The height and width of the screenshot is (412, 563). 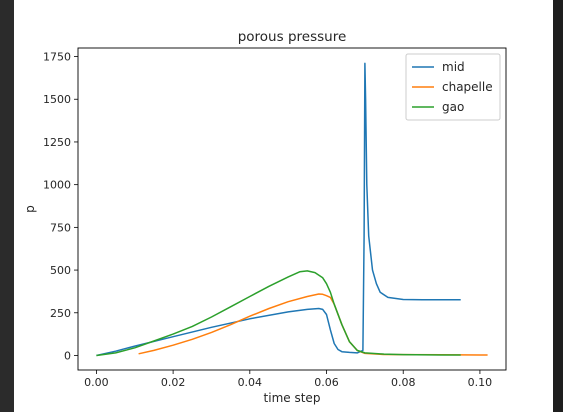 What do you see at coordinates (453, 67) in the screenshot?
I see `legend-label-mid: mid` at bounding box center [453, 67].